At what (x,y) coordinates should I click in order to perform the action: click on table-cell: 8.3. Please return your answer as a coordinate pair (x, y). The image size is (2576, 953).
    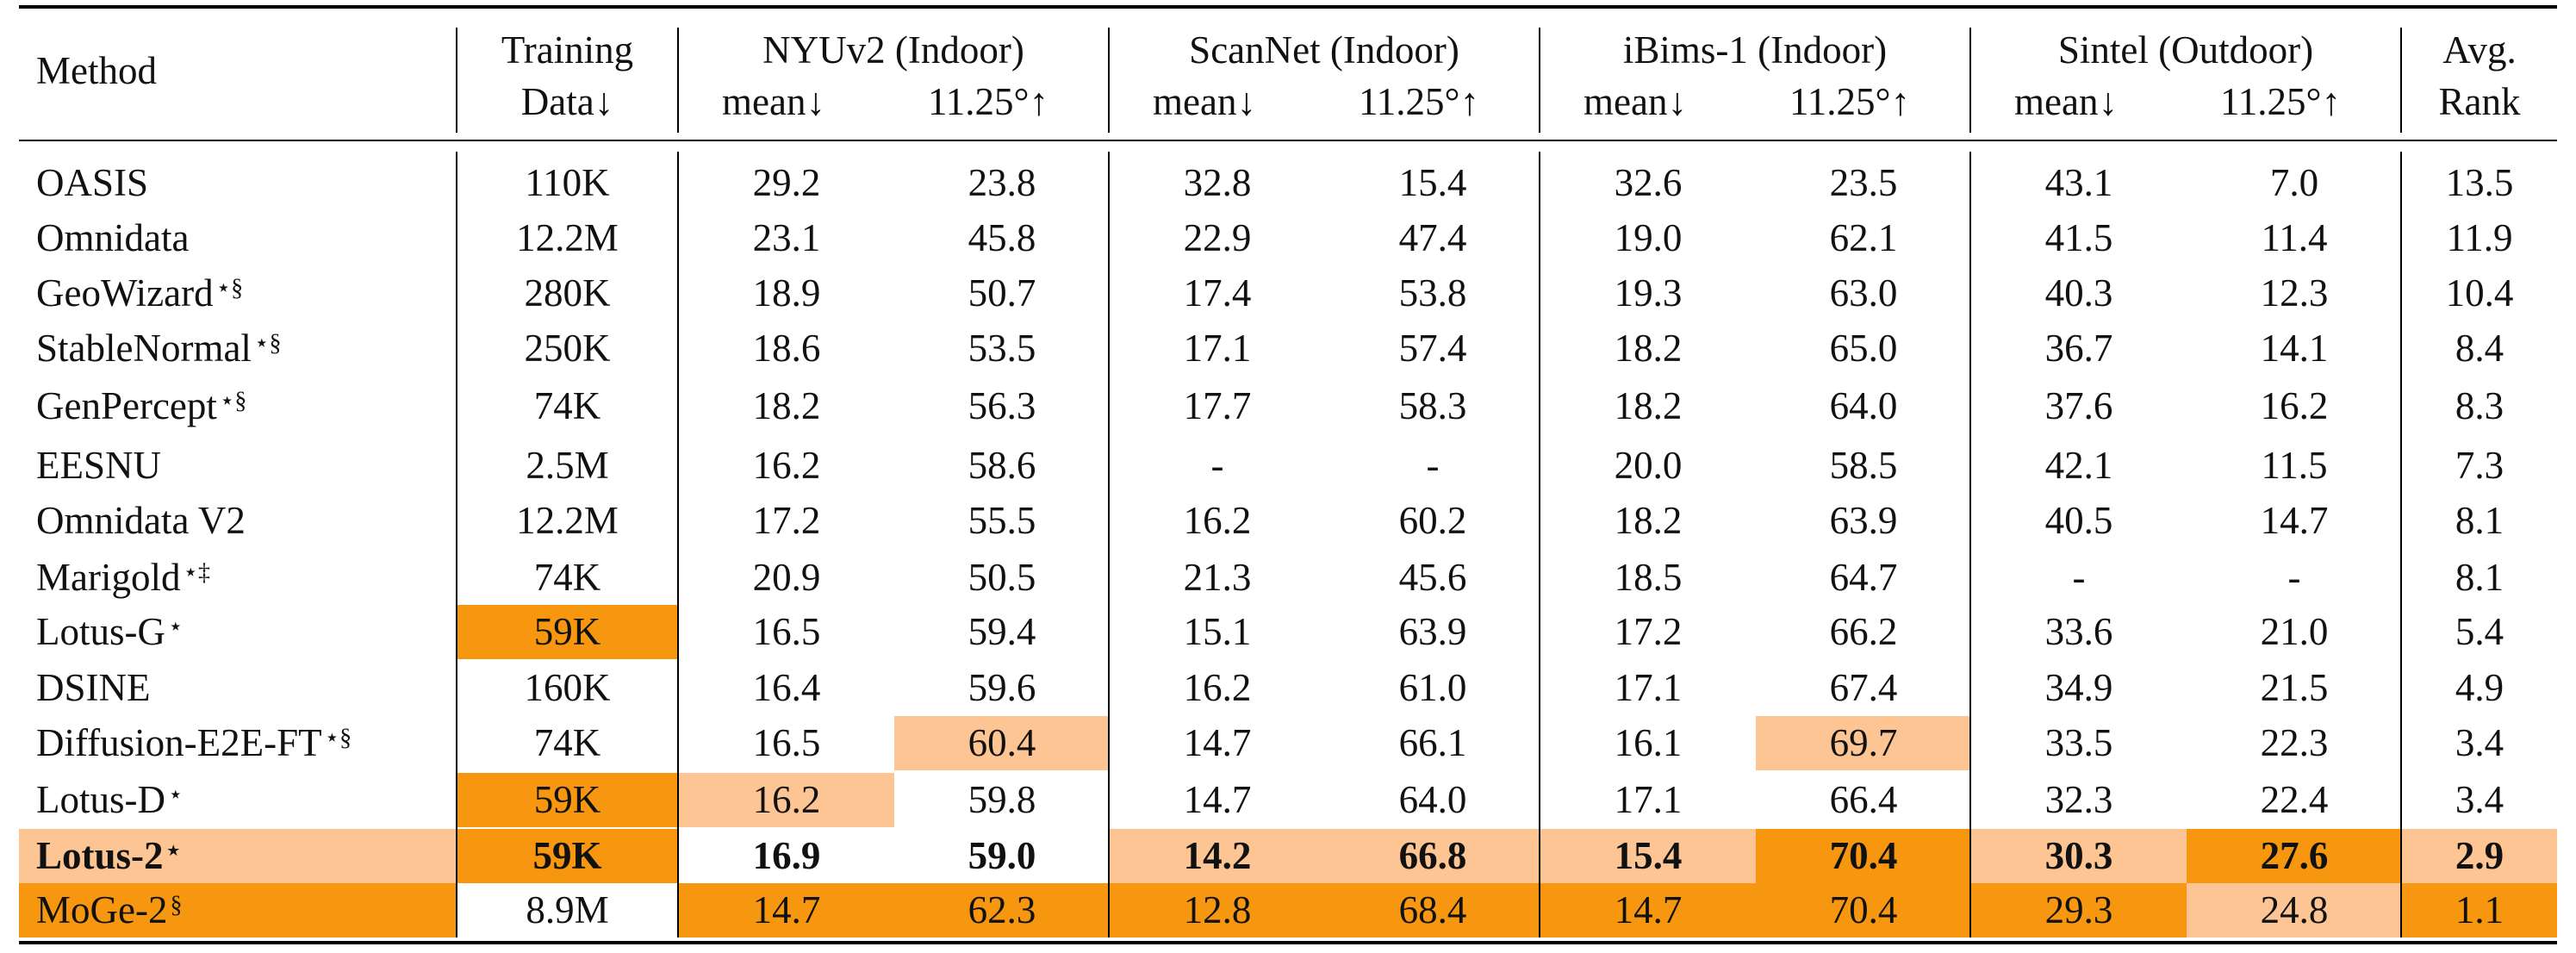
    Looking at the image, I should click on (2480, 405).